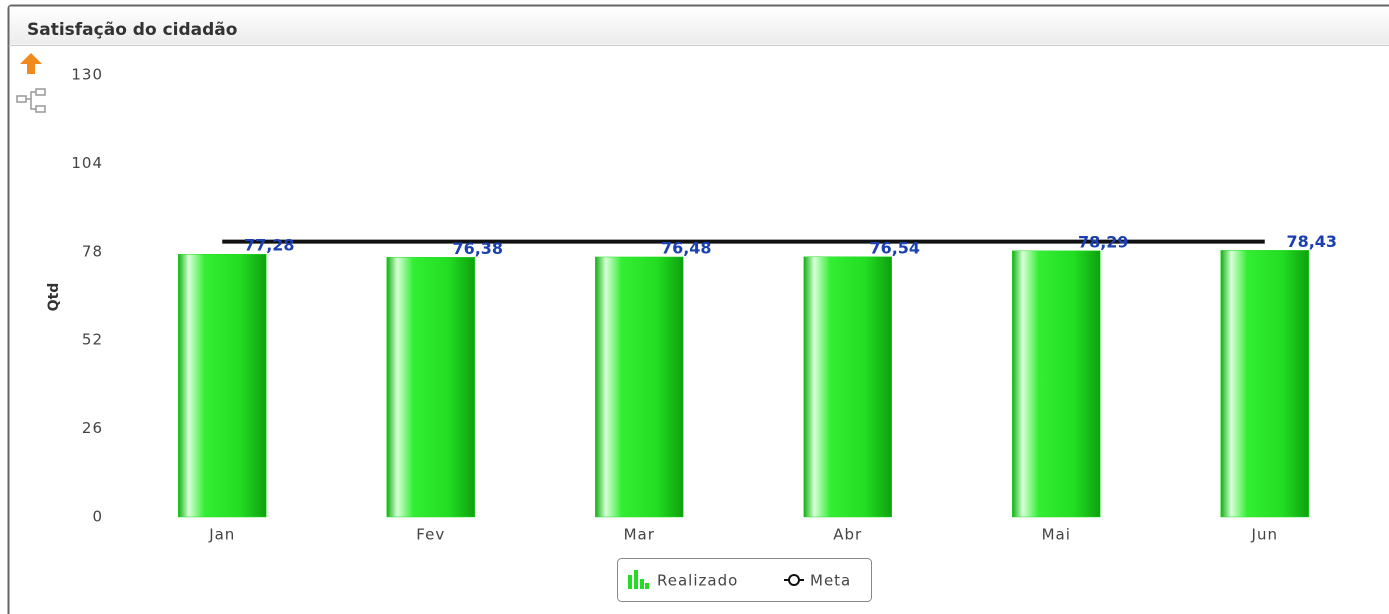 Image resolution: width=1389 pixels, height=614 pixels. What do you see at coordinates (1056, 535) in the screenshot?
I see `x-tick-label: Mai` at bounding box center [1056, 535].